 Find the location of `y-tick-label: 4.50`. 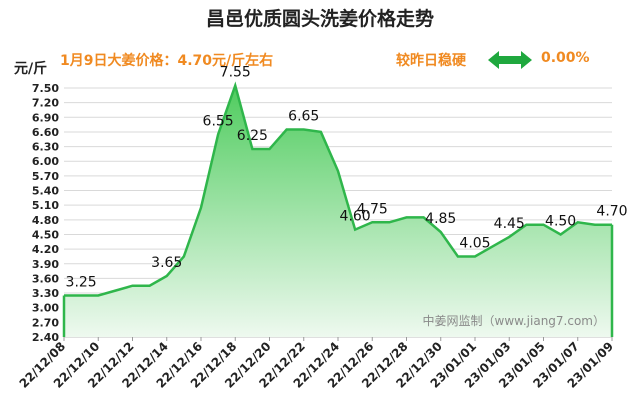

y-tick-label: 4.50 is located at coordinates (45, 234).